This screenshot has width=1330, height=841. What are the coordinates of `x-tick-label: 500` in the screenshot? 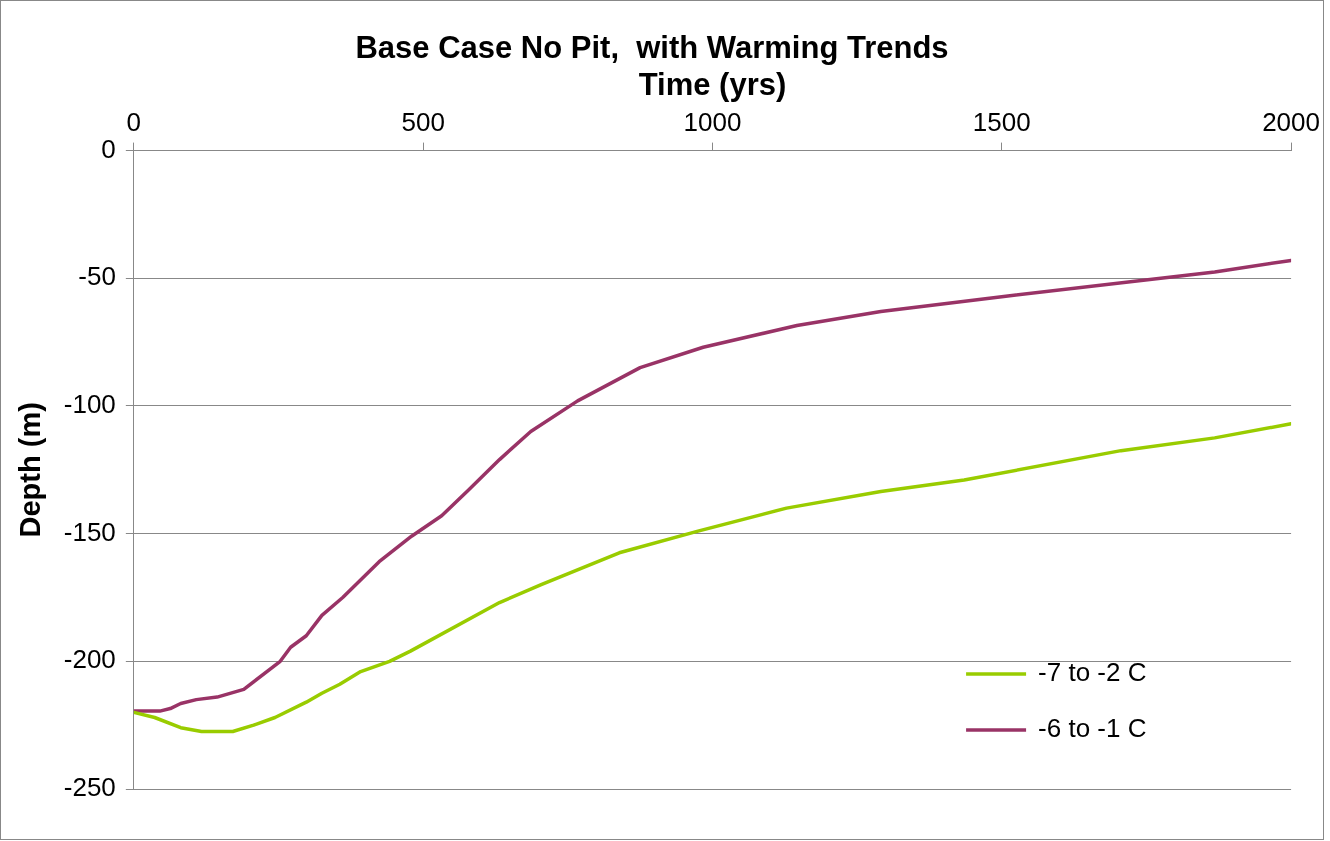 It's located at (423, 122).